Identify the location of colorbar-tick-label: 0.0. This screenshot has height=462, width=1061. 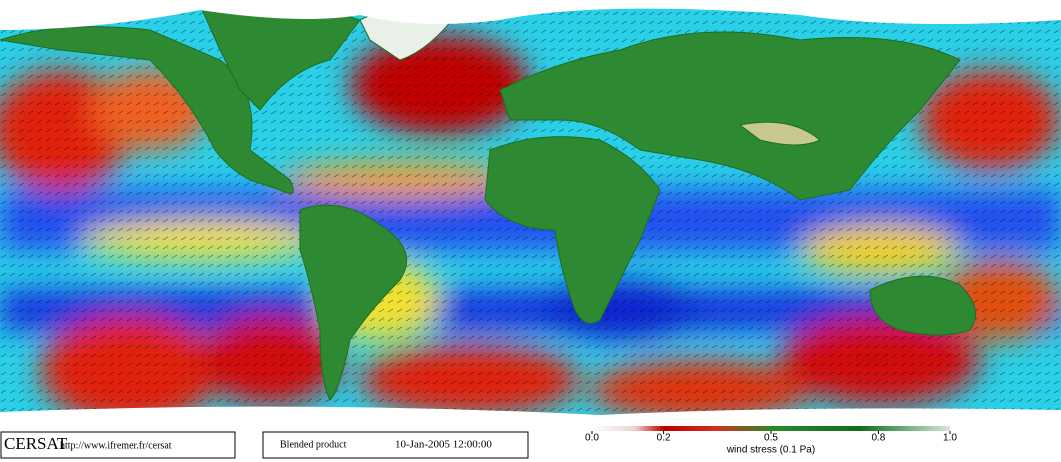
(592, 438).